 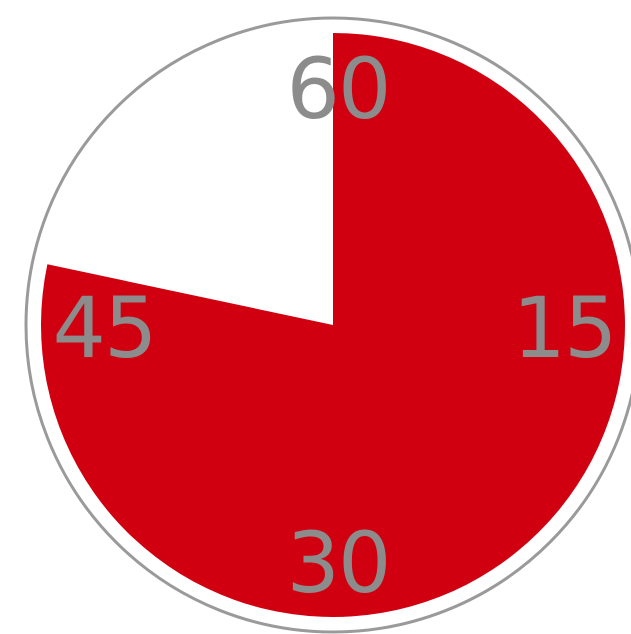 What do you see at coordinates (104, 328) in the screenshot?
I see `dial-label-45: 45` at bounding box center [104, 328].